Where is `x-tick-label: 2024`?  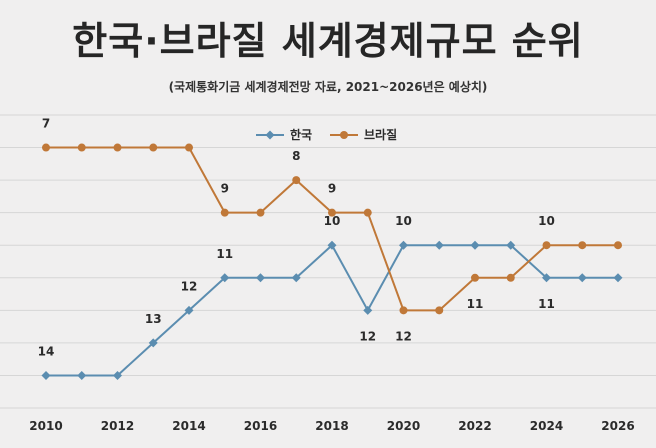 x-tick-label: 2024 is located at coordinates (546, 426).